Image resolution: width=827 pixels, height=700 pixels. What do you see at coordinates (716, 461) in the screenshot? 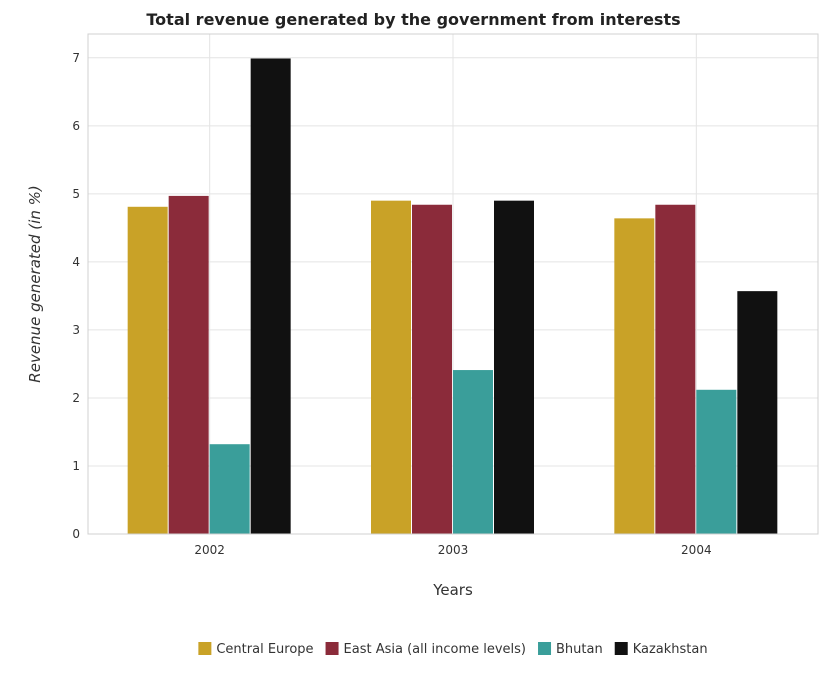
I see `bar-bhutan-2004` at bounding box center [716, 461].